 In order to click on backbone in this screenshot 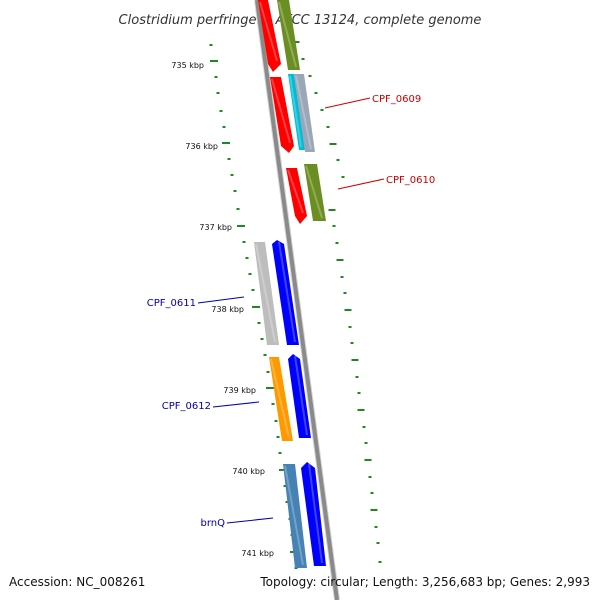, I will do `click(297, 300)`.